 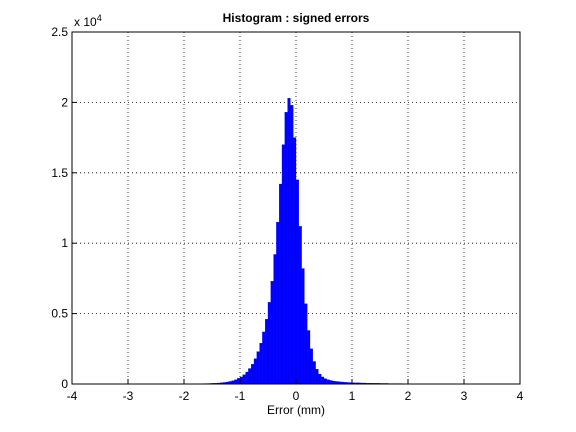 I want to click on x-tick-label: 4, so click(x=520, y=396).